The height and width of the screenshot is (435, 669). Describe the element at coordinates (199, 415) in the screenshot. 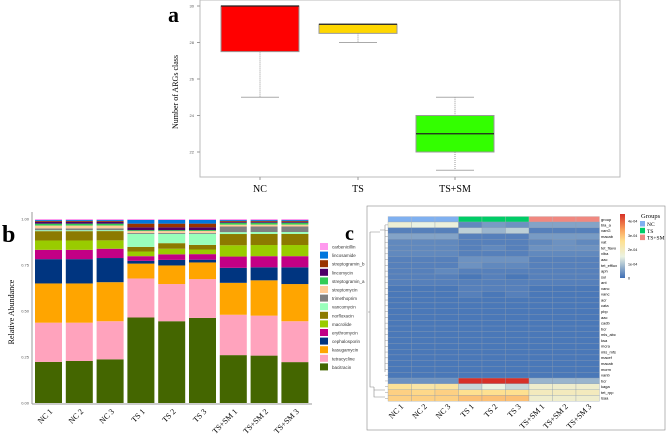

I see `x-tick-label-b: TS 3` at that location.